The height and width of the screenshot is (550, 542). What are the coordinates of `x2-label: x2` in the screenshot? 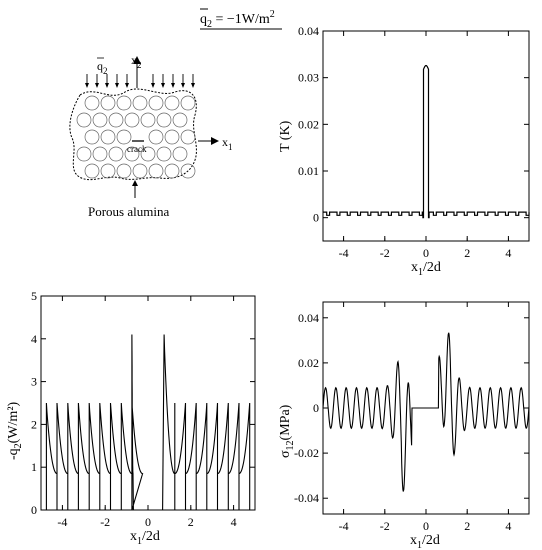 It's located at (136, 61).